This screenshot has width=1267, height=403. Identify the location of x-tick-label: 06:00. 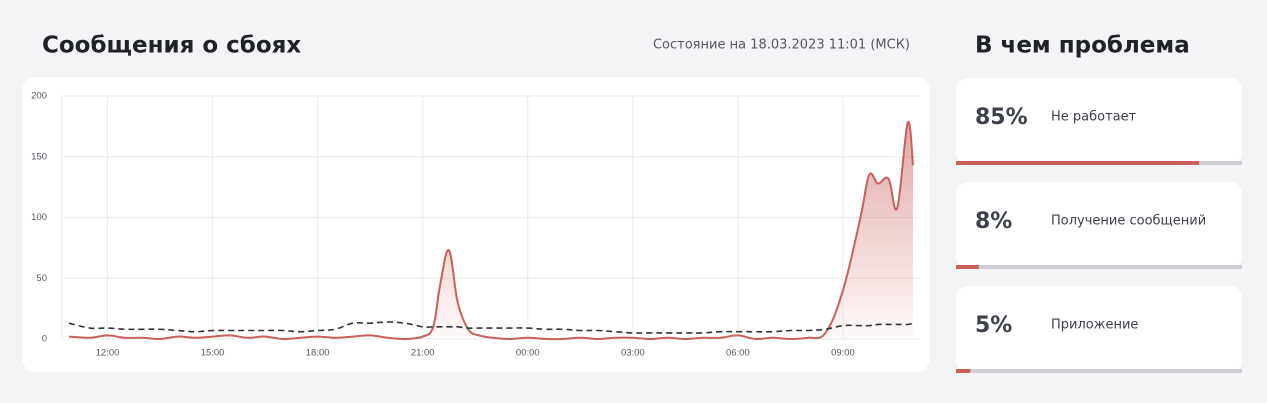
(738, 353).